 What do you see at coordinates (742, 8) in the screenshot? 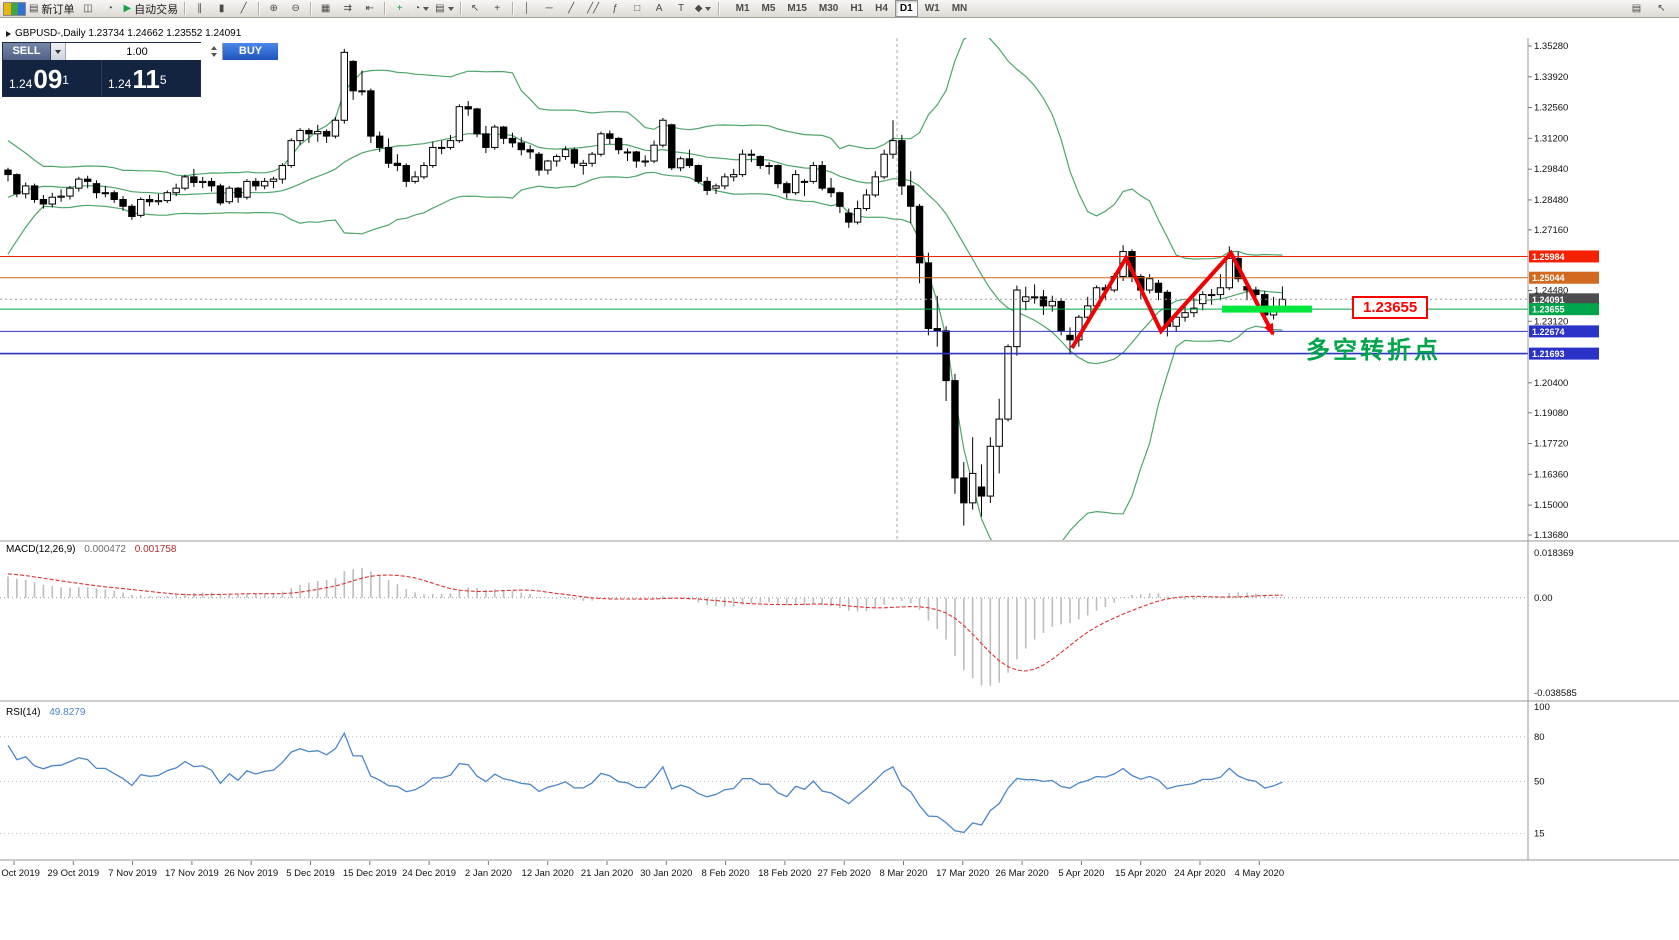
I see `timeframe-m1: M1` at bounding box center [742, 8].